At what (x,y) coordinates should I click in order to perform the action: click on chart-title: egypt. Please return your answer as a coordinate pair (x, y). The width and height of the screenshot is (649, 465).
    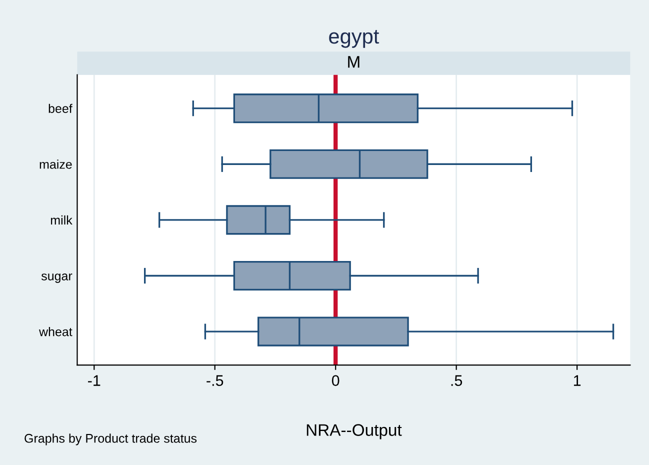
    Looking at the image, I should click on (354, 39).